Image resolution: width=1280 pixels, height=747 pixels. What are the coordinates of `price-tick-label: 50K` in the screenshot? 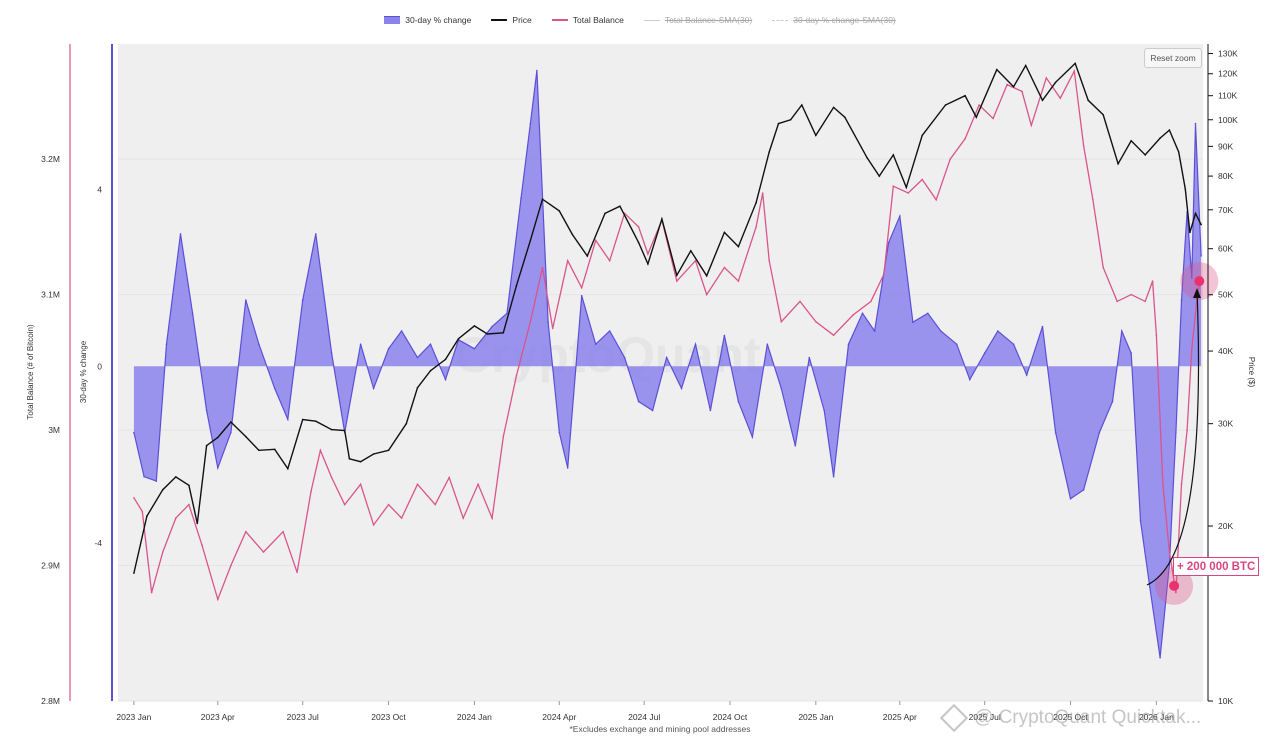 It's located at (1225, 295).